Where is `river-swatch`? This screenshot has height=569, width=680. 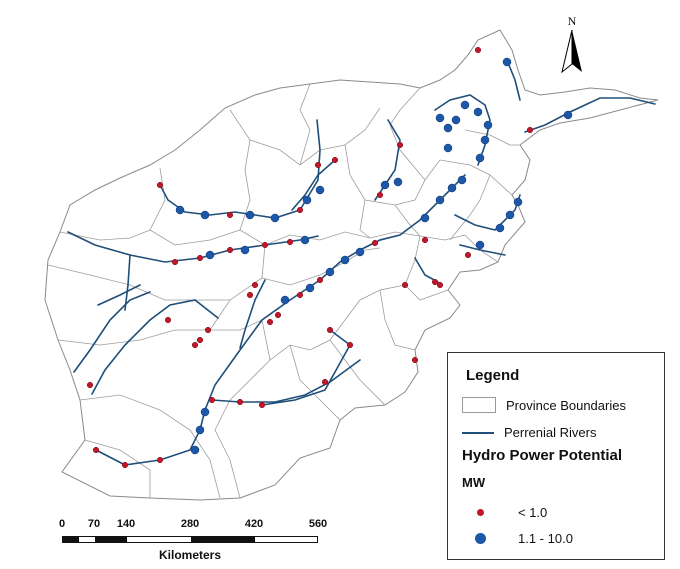 river-swatch is located at coordinates (478, 432).